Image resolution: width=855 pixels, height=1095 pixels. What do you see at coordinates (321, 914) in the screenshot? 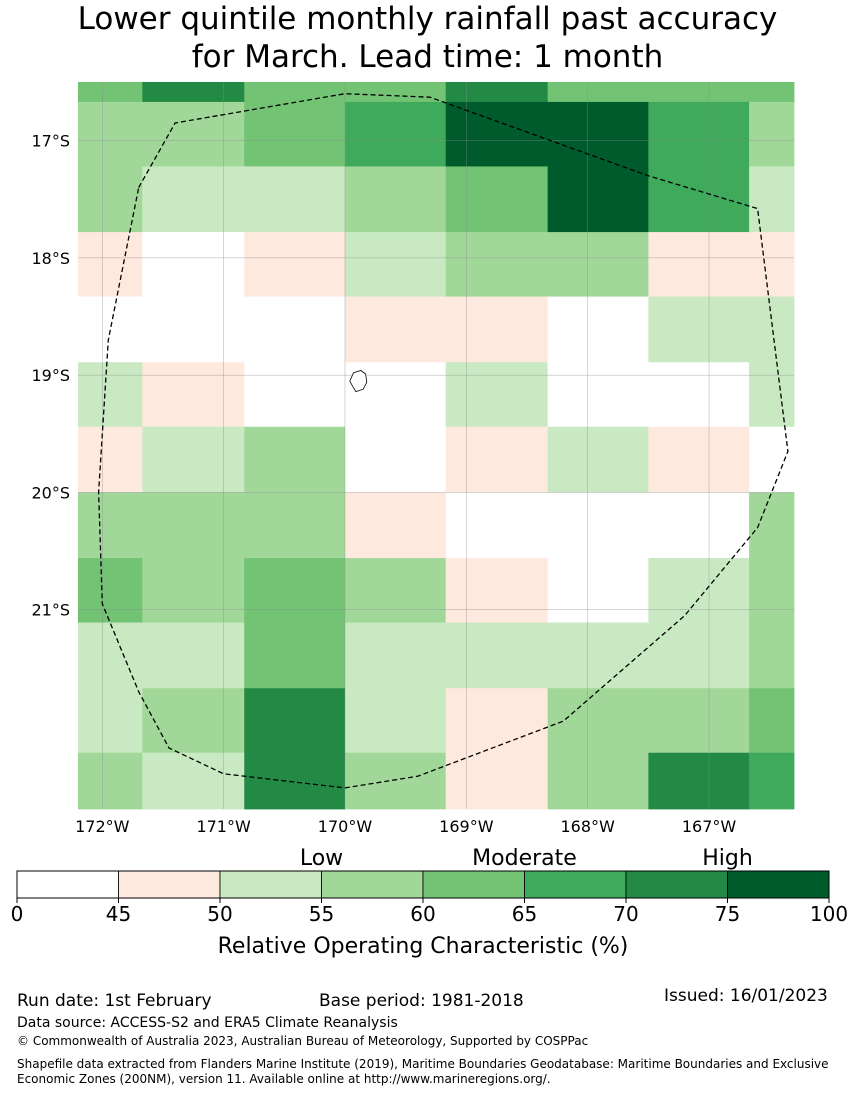
I see `colorbar-tick-label: 55` at bounding box center [321, 914].